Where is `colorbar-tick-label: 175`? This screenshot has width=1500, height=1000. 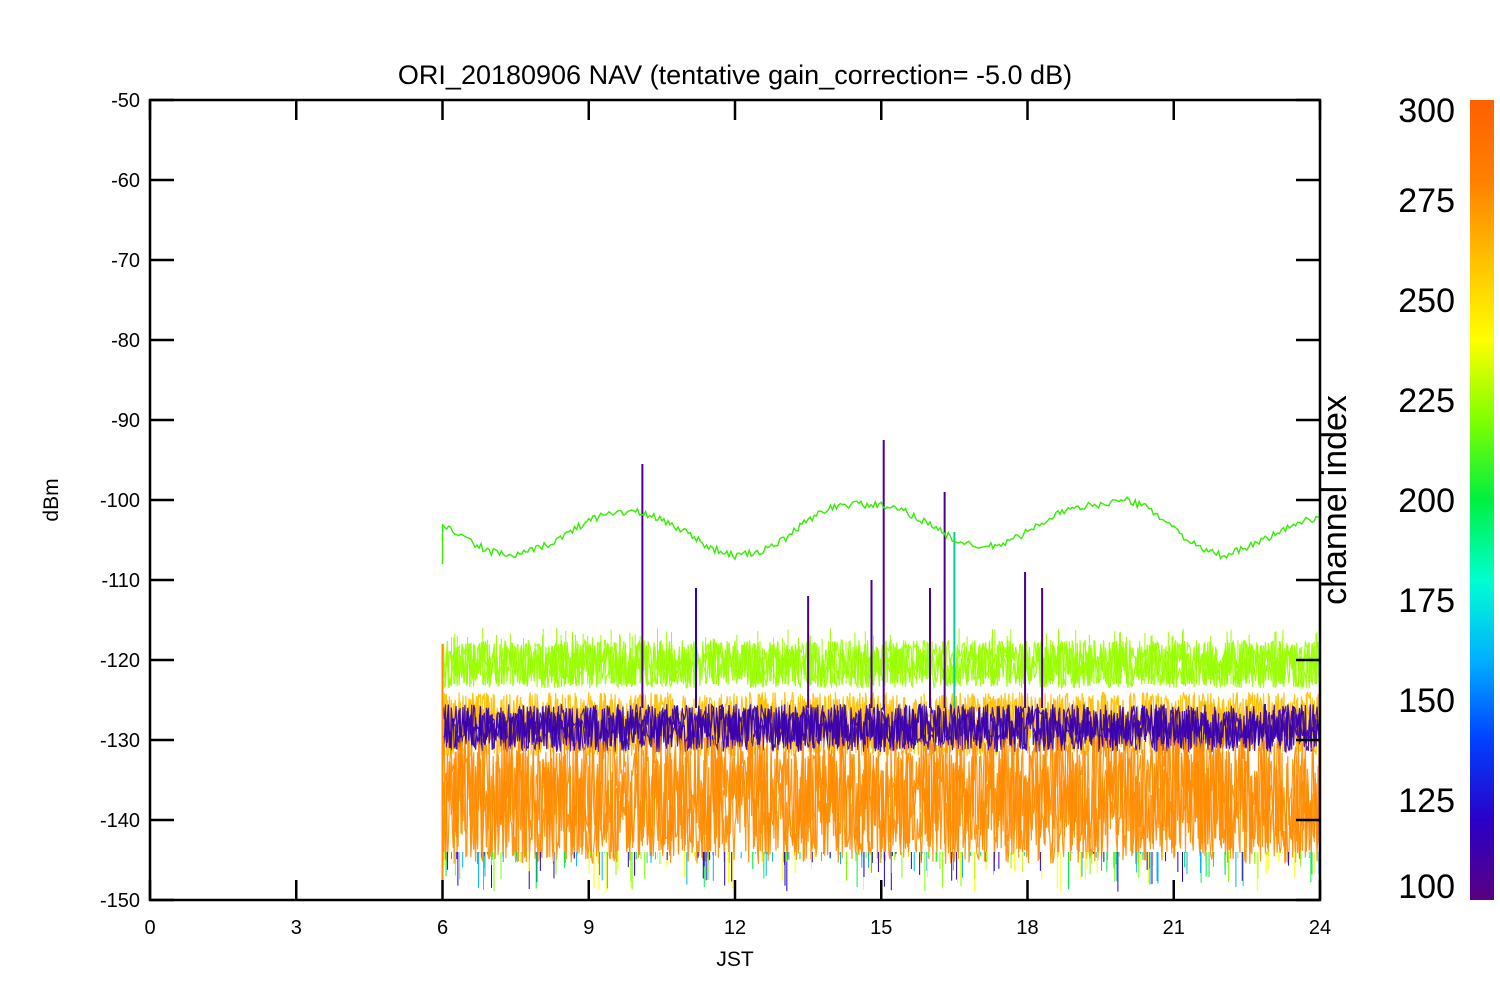
colorbar-tick-label: 175 is located at coordinates (1426, 601).